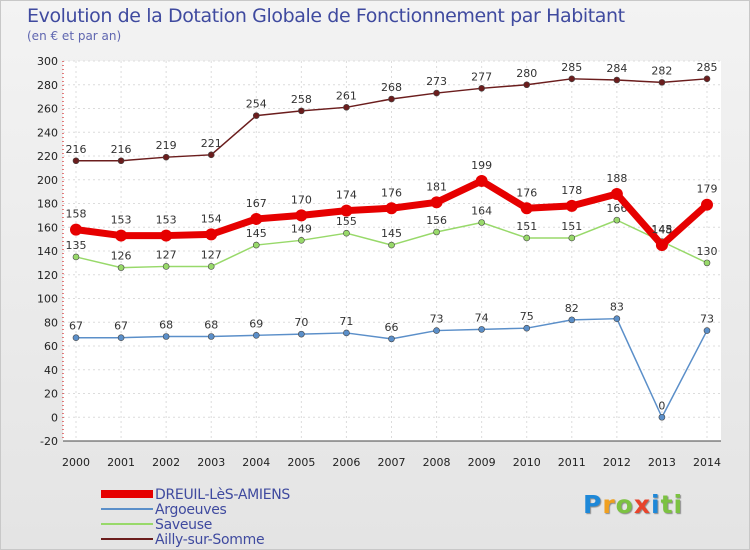 Image resolution: width=750 pixels, height=550 pixels. What do you see at coordinates (617, 80) in the screenshot?
I see `point-ailly-sur-somme-2012` at bounding box center [617, 80].